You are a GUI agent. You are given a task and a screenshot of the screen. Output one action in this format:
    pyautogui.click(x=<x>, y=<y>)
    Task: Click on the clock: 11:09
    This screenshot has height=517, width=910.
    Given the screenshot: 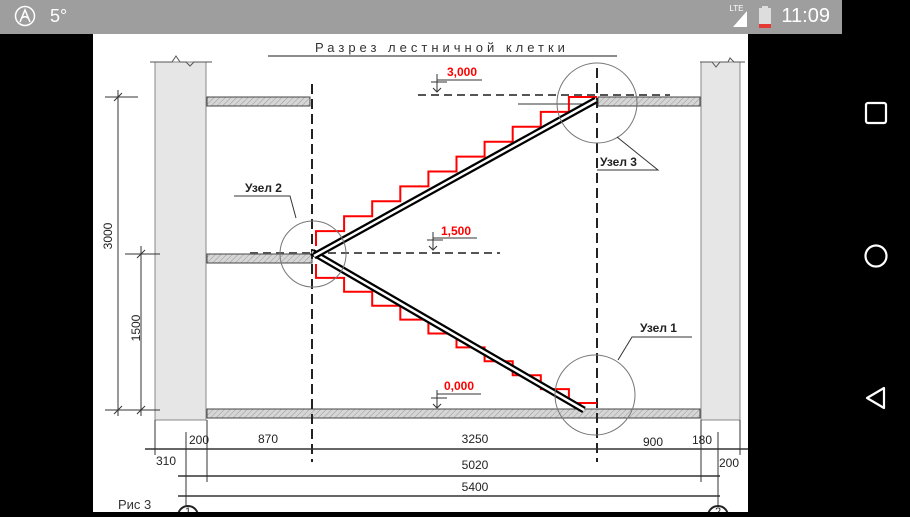 What is the action you would take?
    pyautogui.click(x=805, y=16)
    